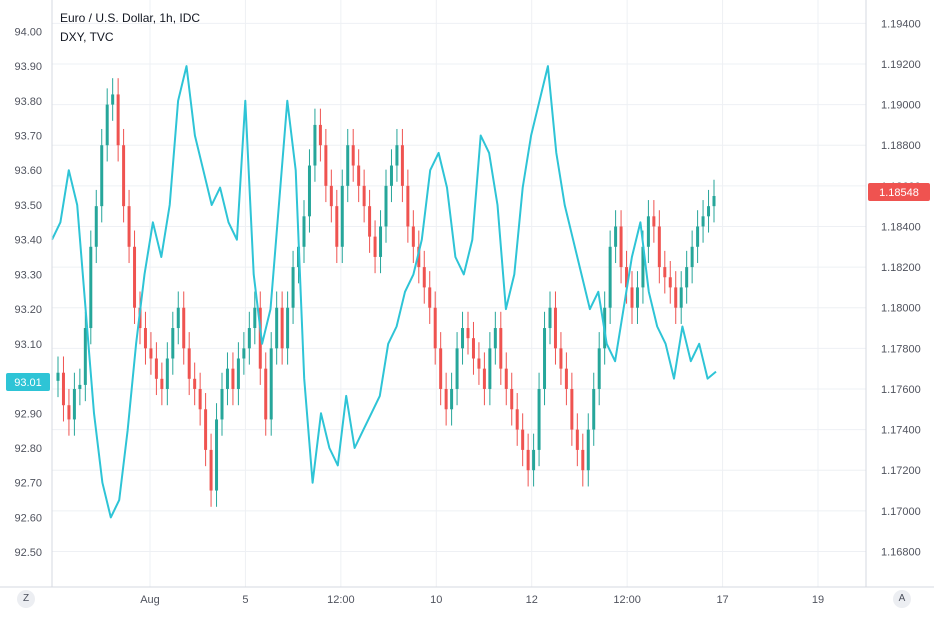 The width and height of the screenshot is (934, 617). I want to click on right-tick-label: 1.18800, so click(901, 146).